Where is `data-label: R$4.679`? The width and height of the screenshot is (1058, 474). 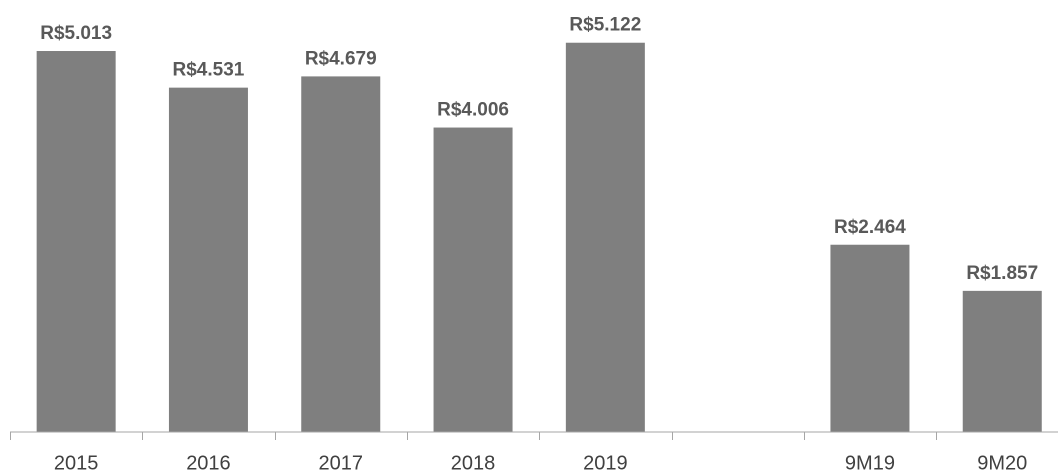 data-label: R$4.679 is located at coordinates (341, 58).